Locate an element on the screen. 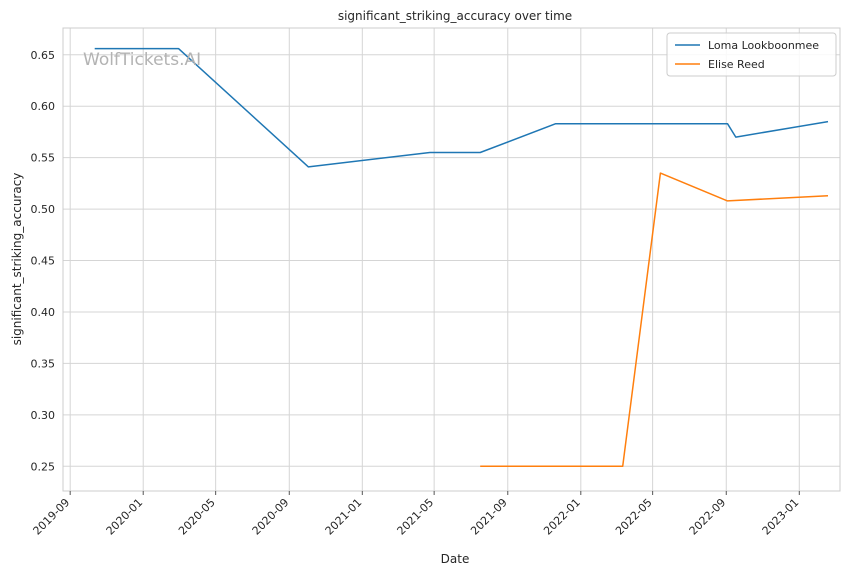 This screenshot has width=852, height=575. y-tick-label: 0.60 is located at coordinates (43, 106).